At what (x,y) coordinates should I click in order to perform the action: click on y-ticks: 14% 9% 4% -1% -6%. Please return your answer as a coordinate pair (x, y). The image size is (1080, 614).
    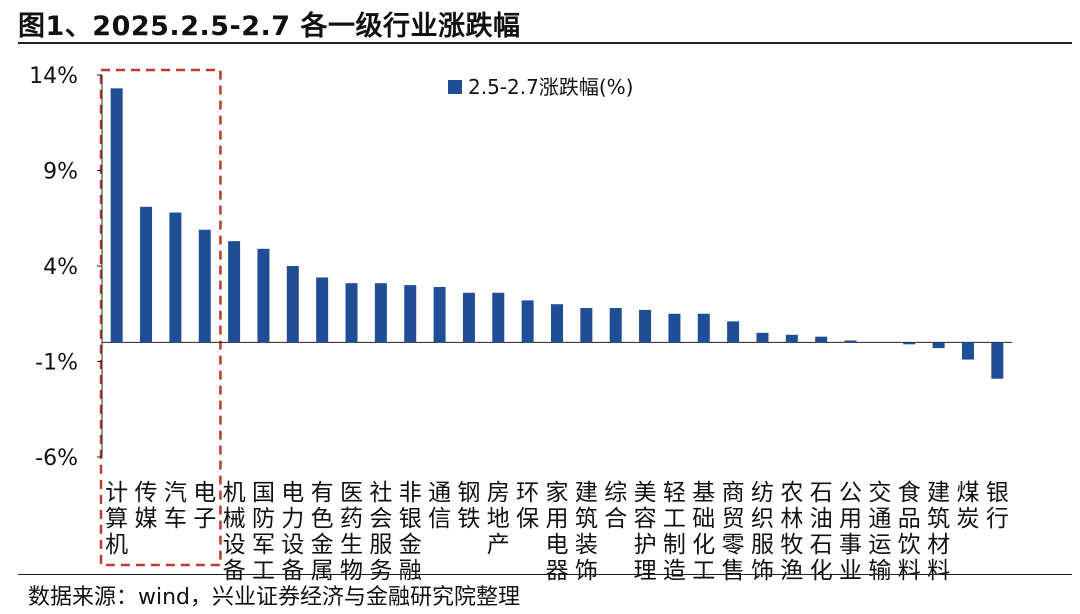
    Looking at the image, I should click on (65, 267).